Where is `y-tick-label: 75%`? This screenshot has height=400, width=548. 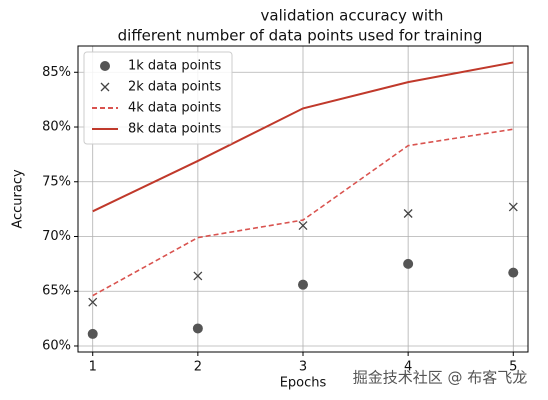
y-tick-label: 75% is located at coordinates (56, 181).